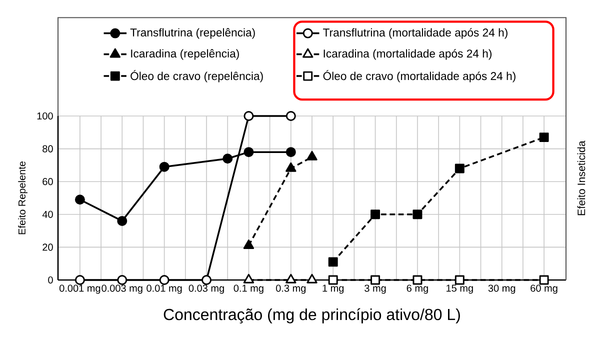  Describe the element at coordinates (23, 197) in the screenshot. I see `y-axis-title: Efeito Repelente` at that location.